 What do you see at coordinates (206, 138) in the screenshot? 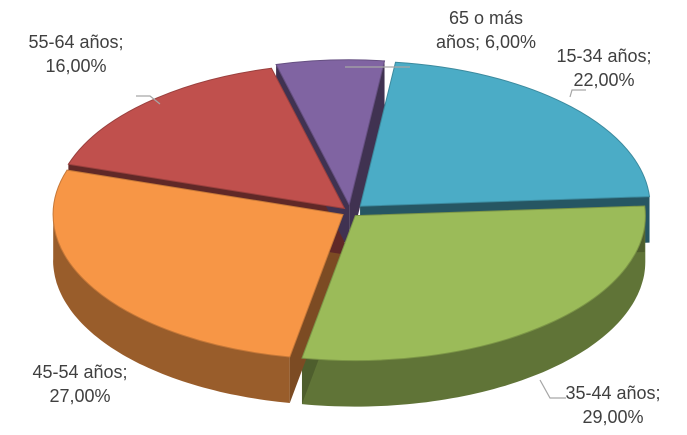
I see `pie-slice-55-64-años` at bounding box center [206, 138].